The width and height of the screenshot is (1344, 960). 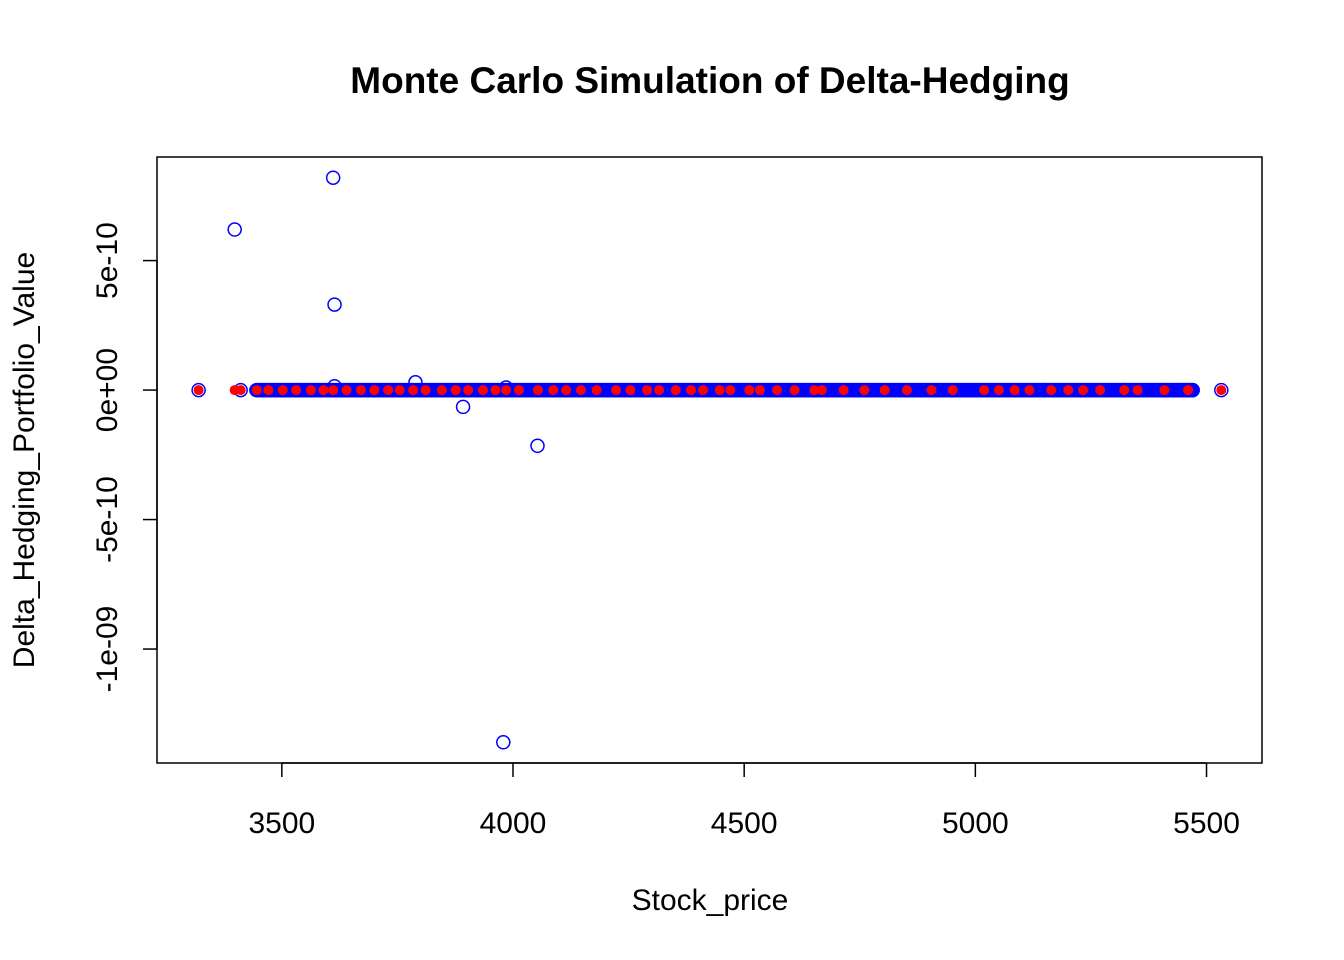 What do you see at coordinates (281, 823) in the screenshot?
I see `x-tick-label: 3500` at bounding box center [281, 823].